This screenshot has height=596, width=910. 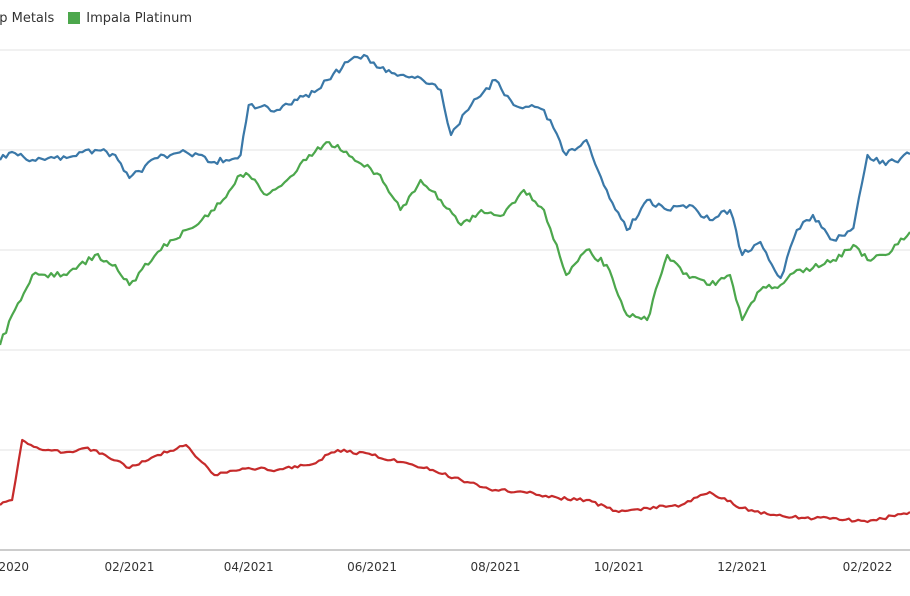 What do you see at coordinates (139, 18) in the screenshot?
I see `legend-label-impala-platinum: Impala Platinum` at bounding box center [139, 18].